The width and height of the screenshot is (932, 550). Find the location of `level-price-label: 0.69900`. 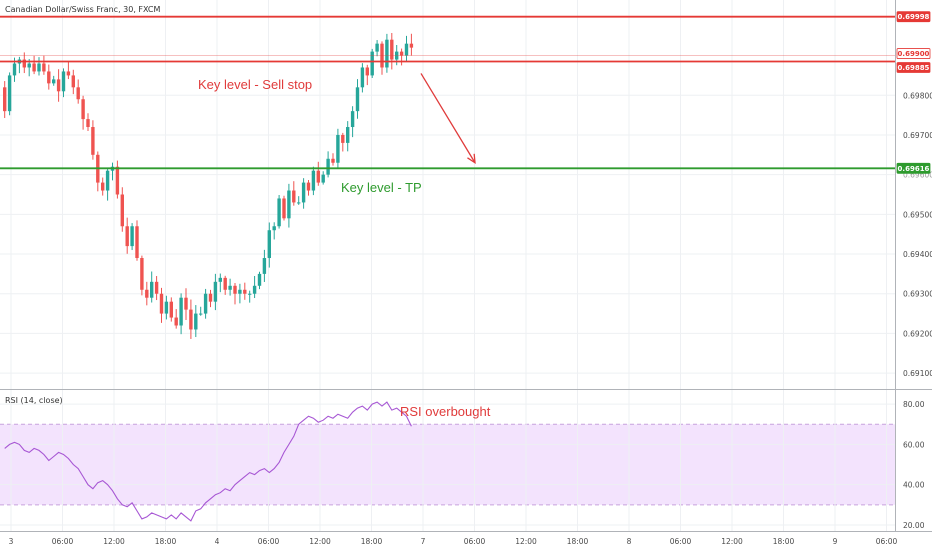

level-price-label: 0.69900 is located at coordinates (914, 54).